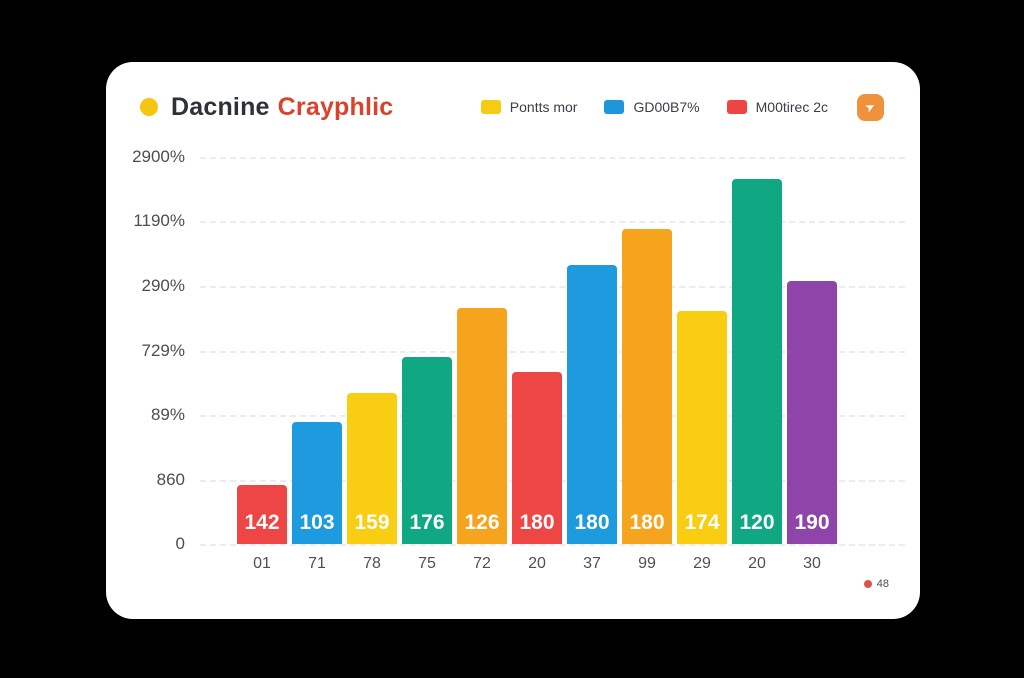 The width and height of the screenshot is (1024, 678). What do you see at coordinates (702, 427) in the screenshot?
I see `bar: 174` at bounding box center [702, 427].